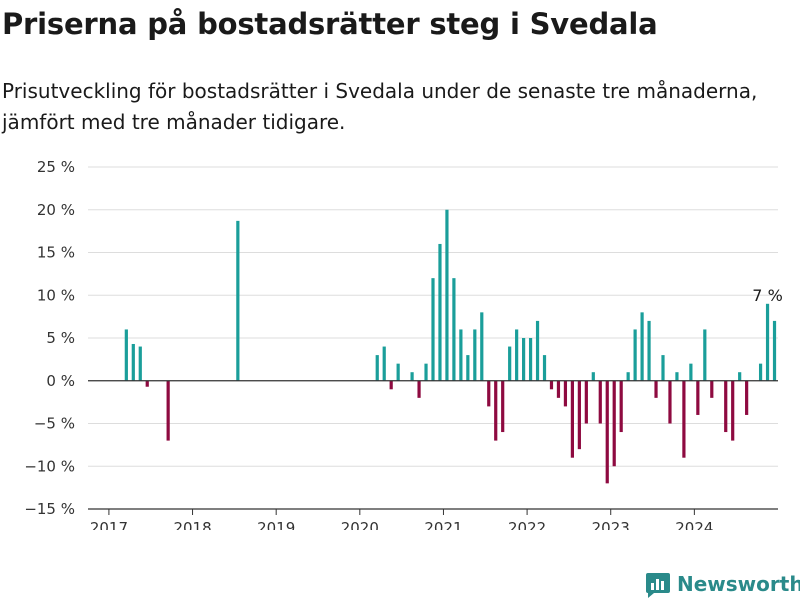 The height and width of the screenshot is (600, 800). Describe the element at coordinates (443, 524) in the screenshot. I see `x-tick-label: 2021` at that location.